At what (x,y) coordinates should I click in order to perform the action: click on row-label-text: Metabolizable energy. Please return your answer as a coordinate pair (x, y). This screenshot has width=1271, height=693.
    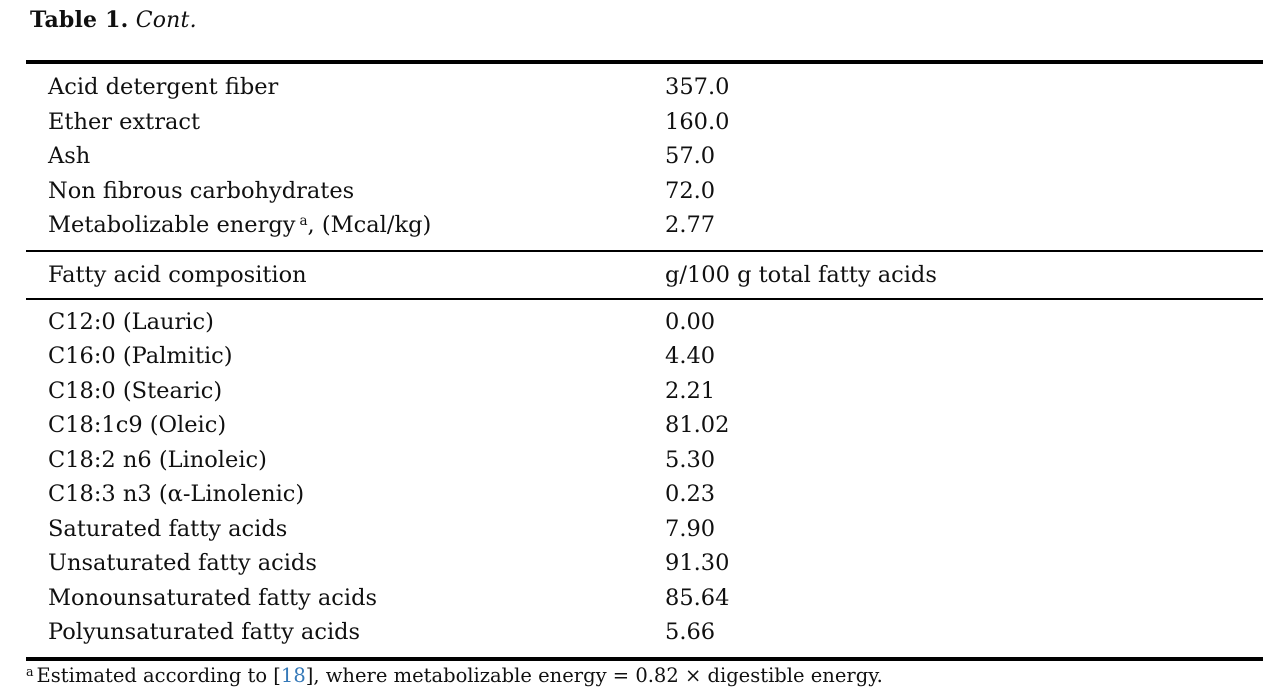
    Looking at the image, I should click on (172, 225).